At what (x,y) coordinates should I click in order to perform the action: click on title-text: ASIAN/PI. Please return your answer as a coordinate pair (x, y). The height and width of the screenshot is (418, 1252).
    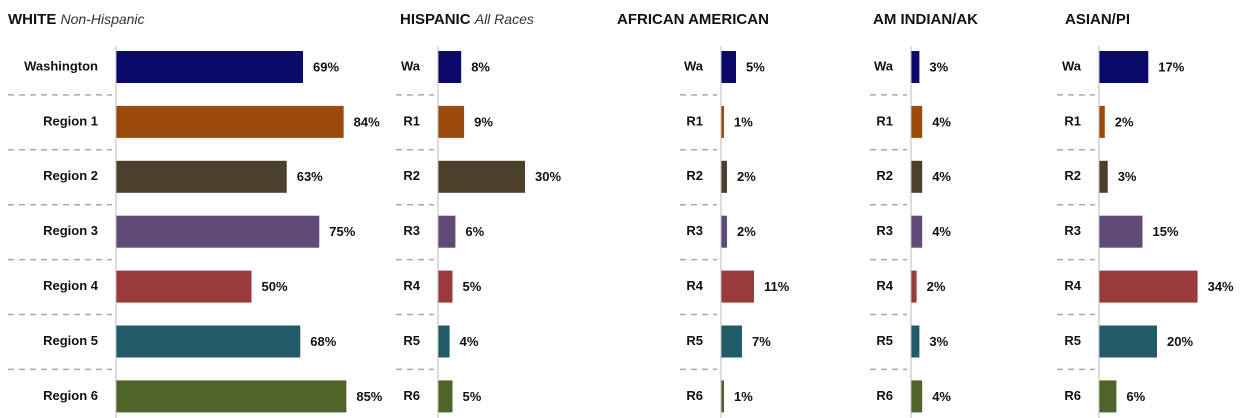
    Looking at the image, I should click on (1097, 19).